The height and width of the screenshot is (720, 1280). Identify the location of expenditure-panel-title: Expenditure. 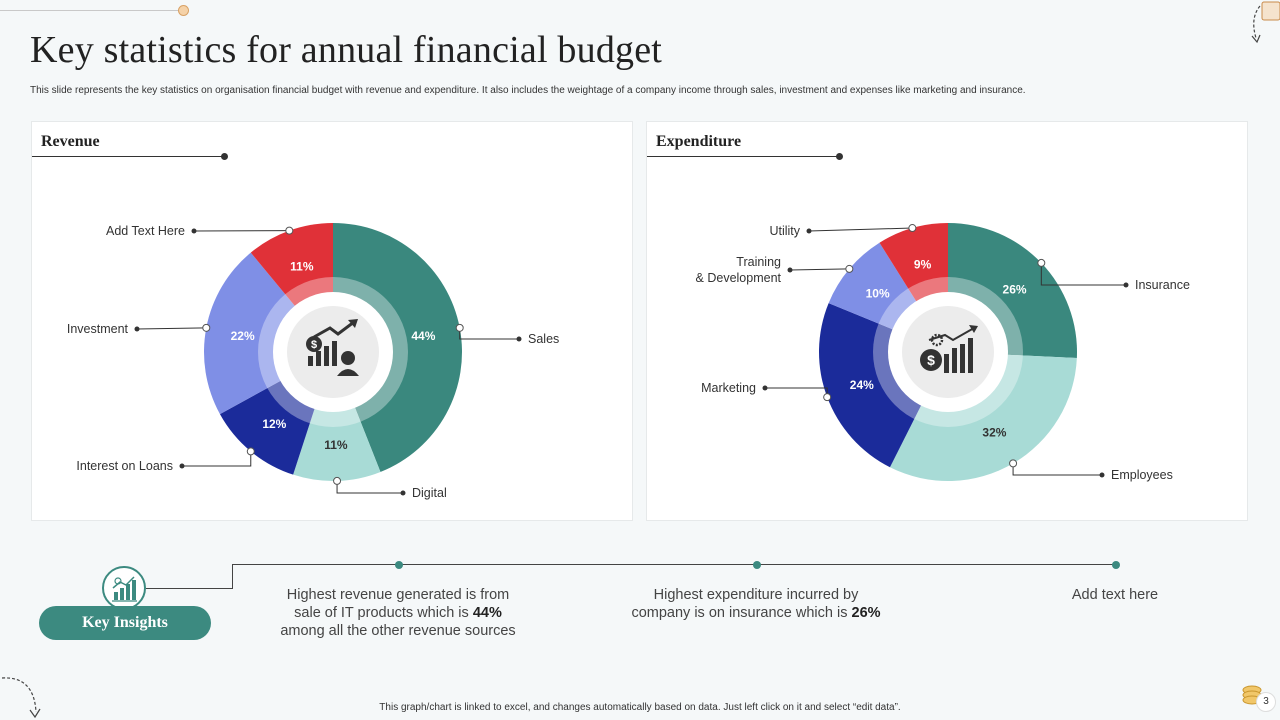
(699, 141).